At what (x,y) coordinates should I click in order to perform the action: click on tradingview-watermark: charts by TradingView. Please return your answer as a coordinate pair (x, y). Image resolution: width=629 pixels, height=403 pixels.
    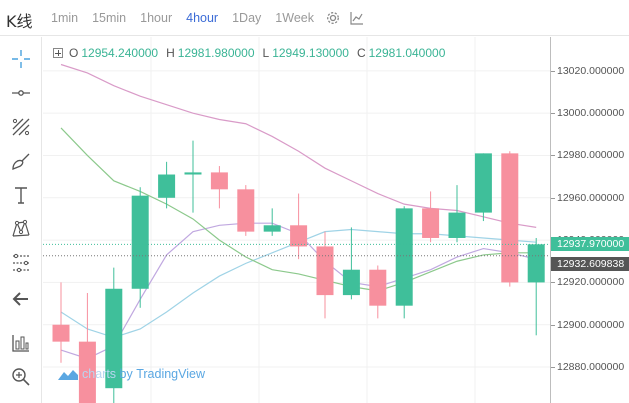
    Looking at the image, I should click on (131, 374).